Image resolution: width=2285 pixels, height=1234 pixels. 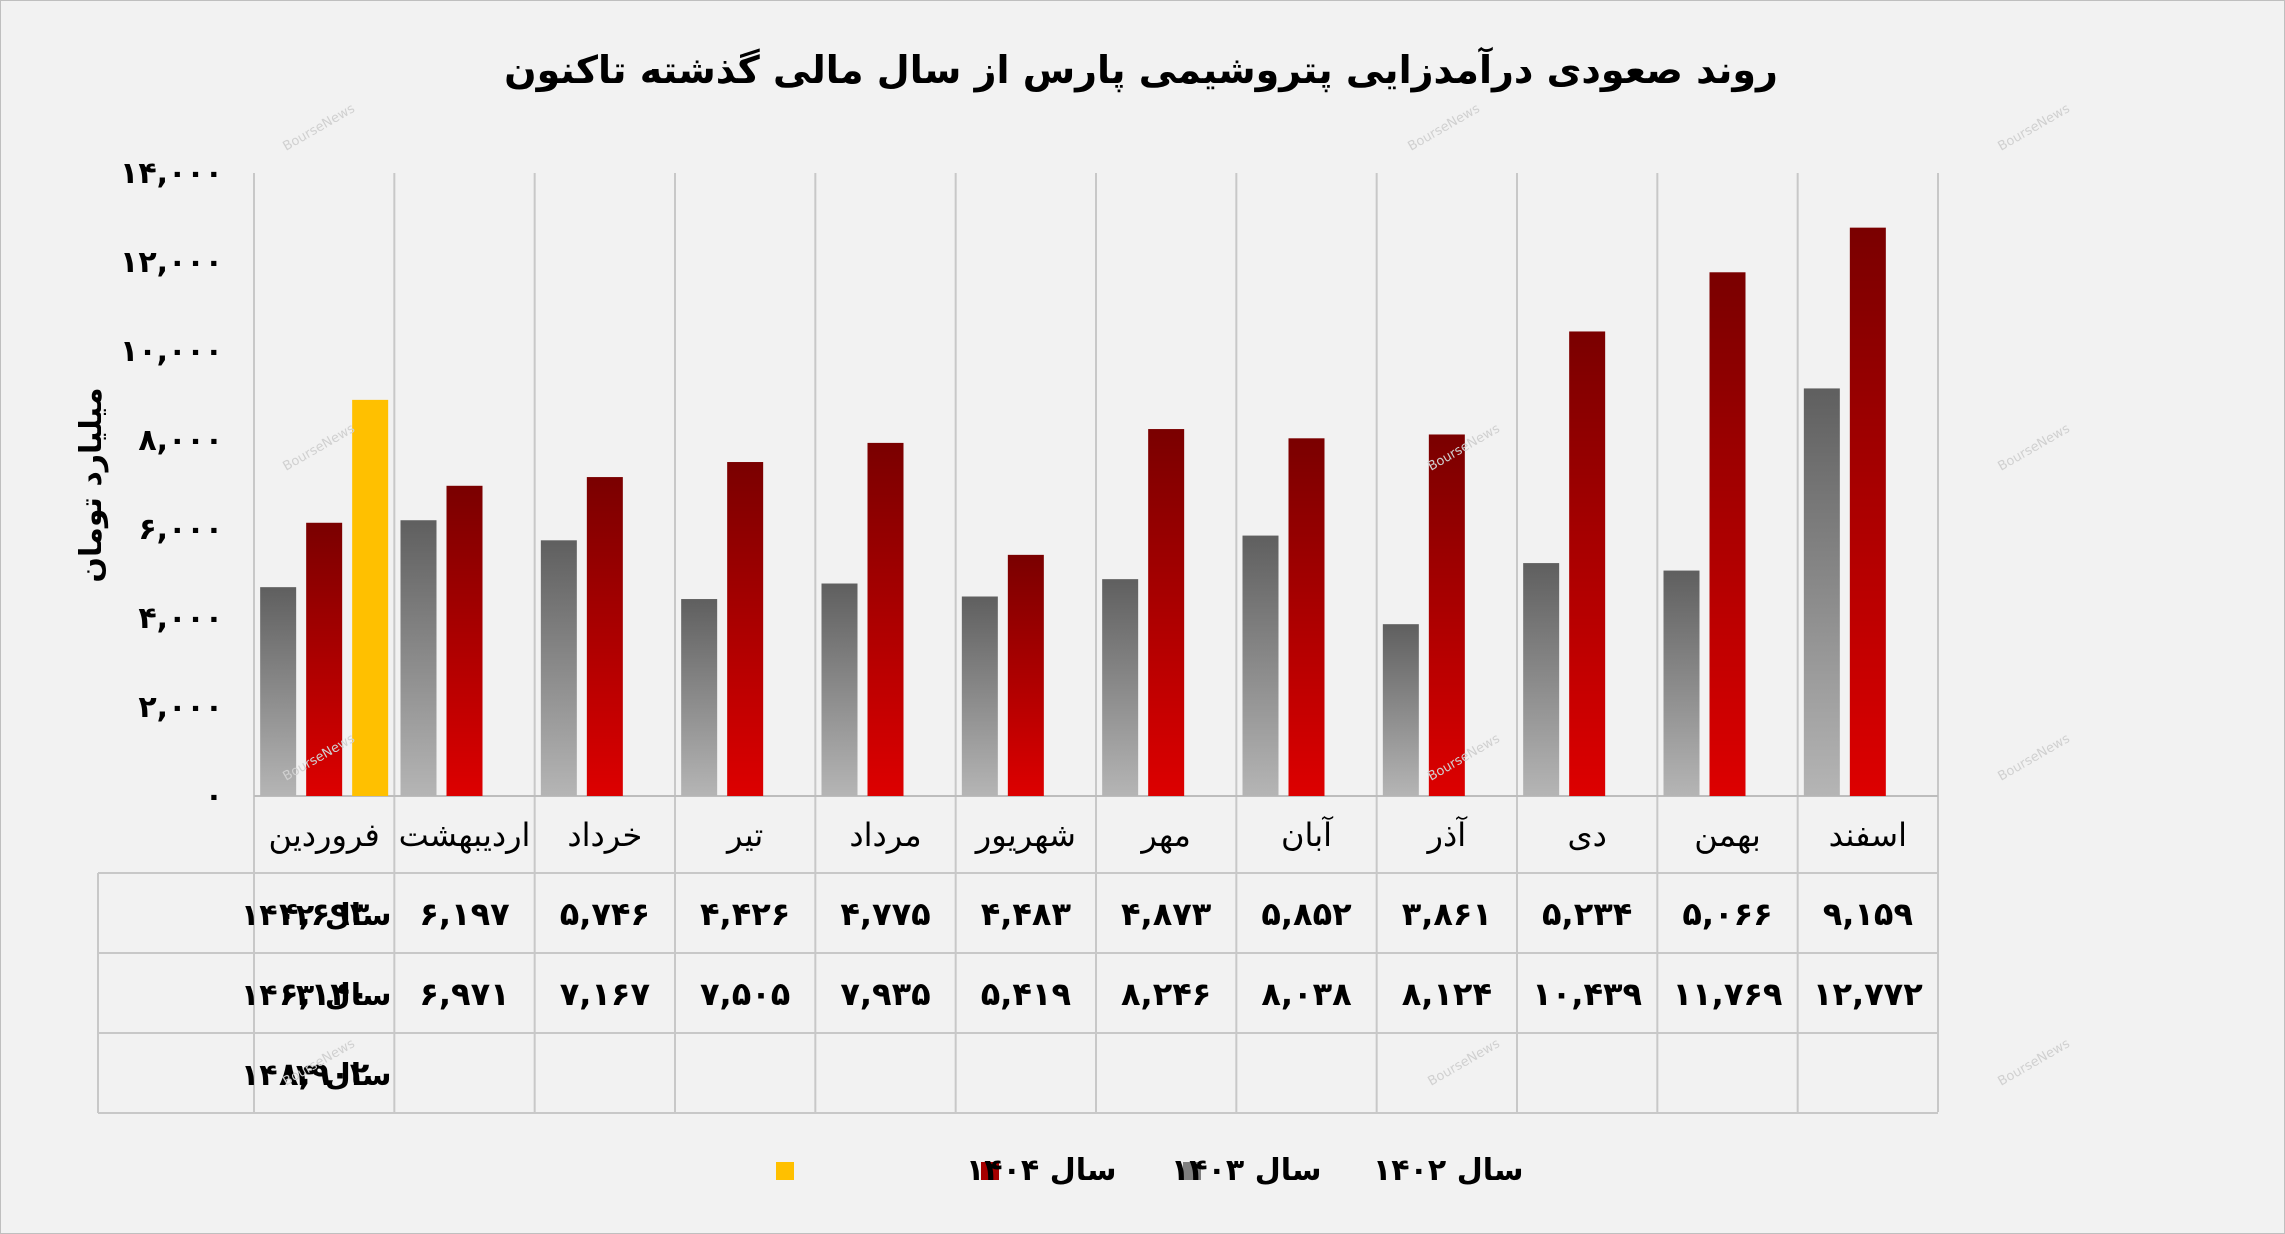 What do you see at coordinates (1025, 835) in the screenshot?
I see `x-tick-label: شهریور` at bounding box center [1025, 835].